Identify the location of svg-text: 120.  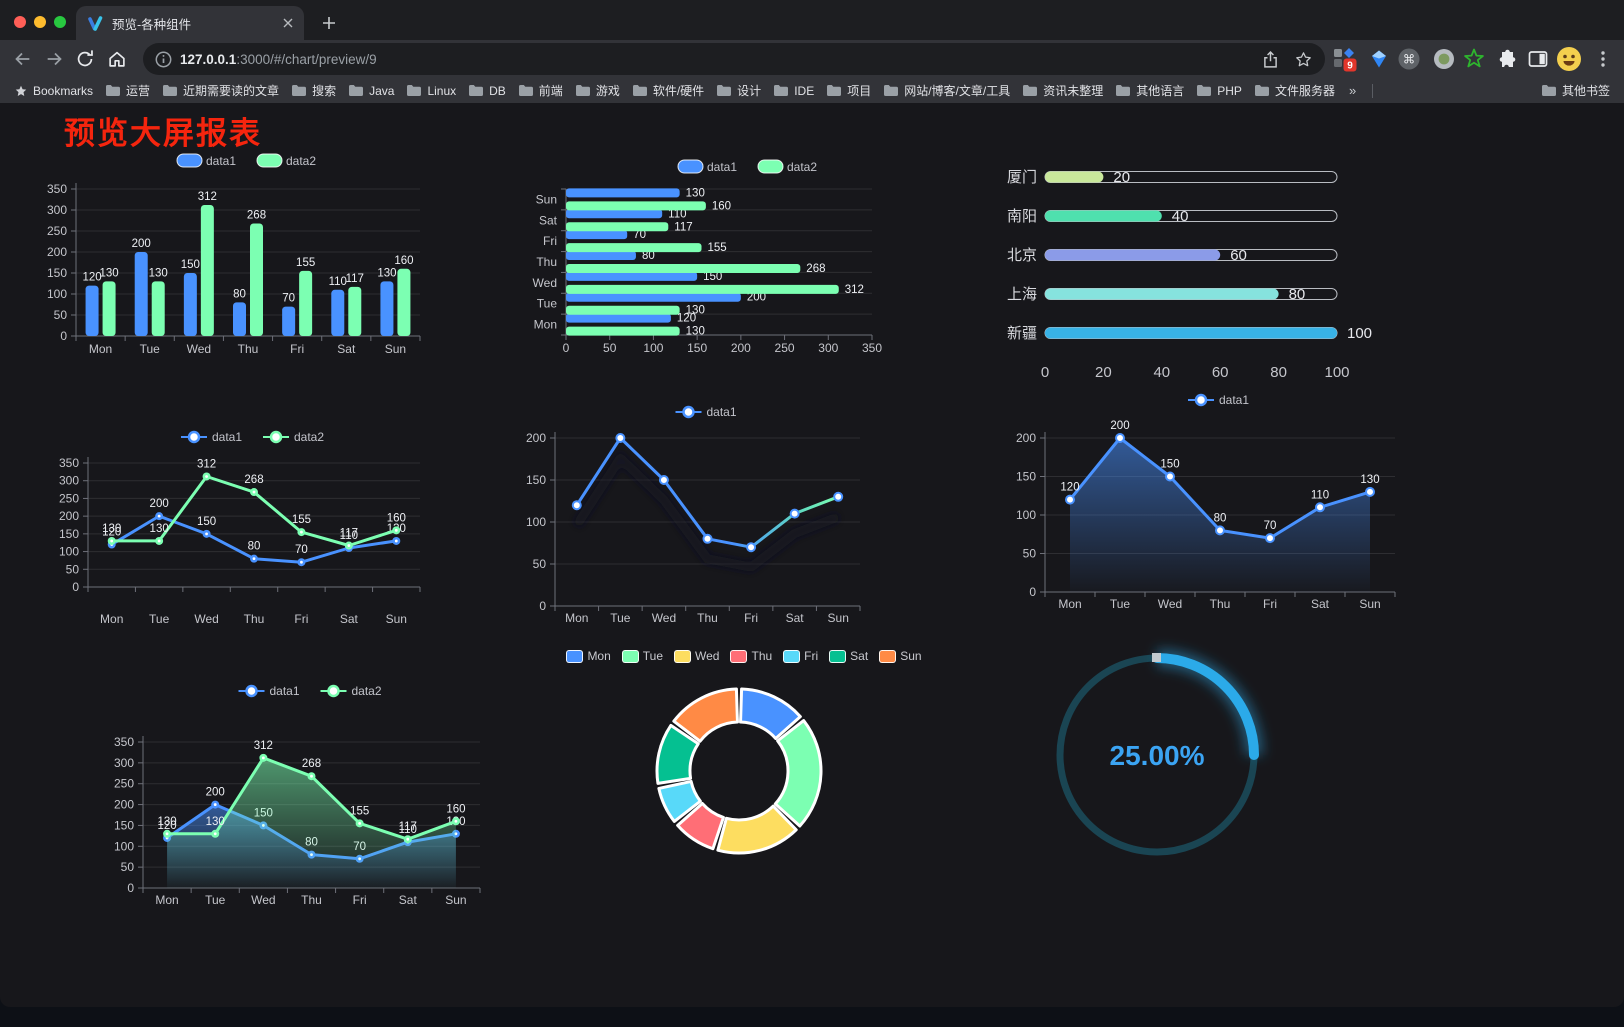
(91, 278).